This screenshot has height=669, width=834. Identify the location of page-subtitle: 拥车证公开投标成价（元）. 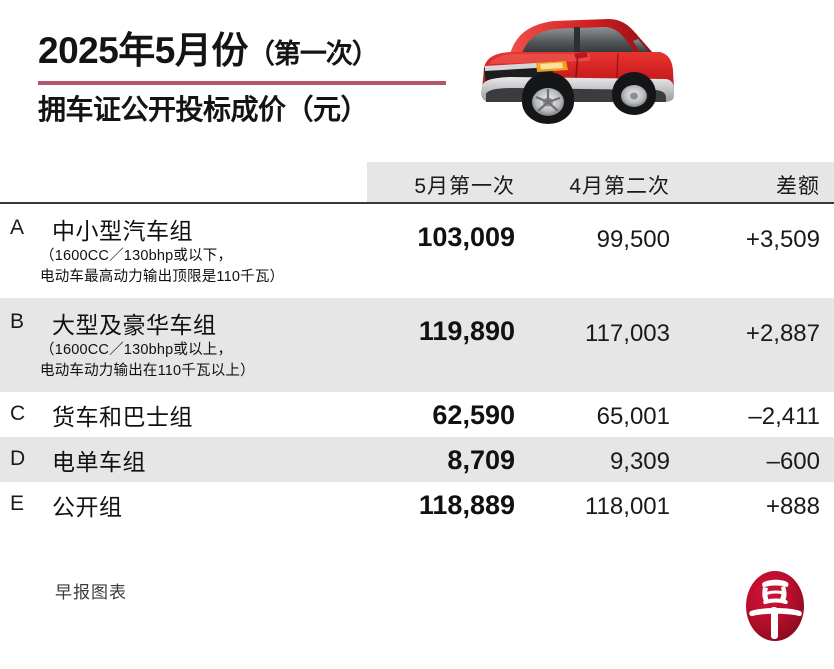
(203, 109).